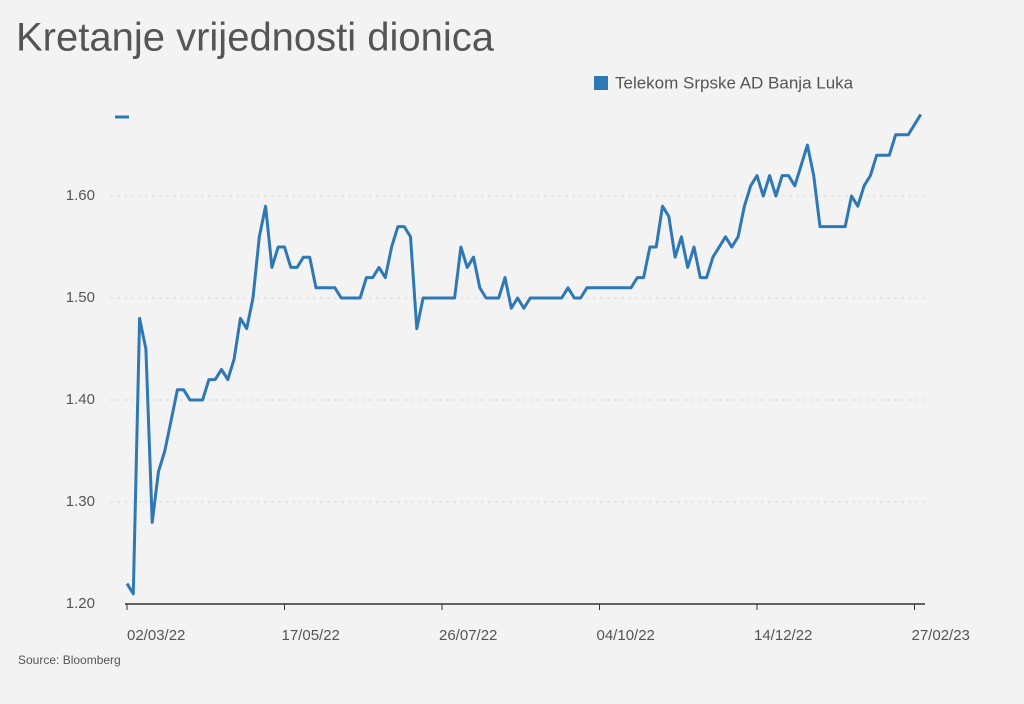  Describe the element at coordinates (255, 38) in the screenshot. I see `chart-title: Kretanje vrijednosti dionica` at that location.